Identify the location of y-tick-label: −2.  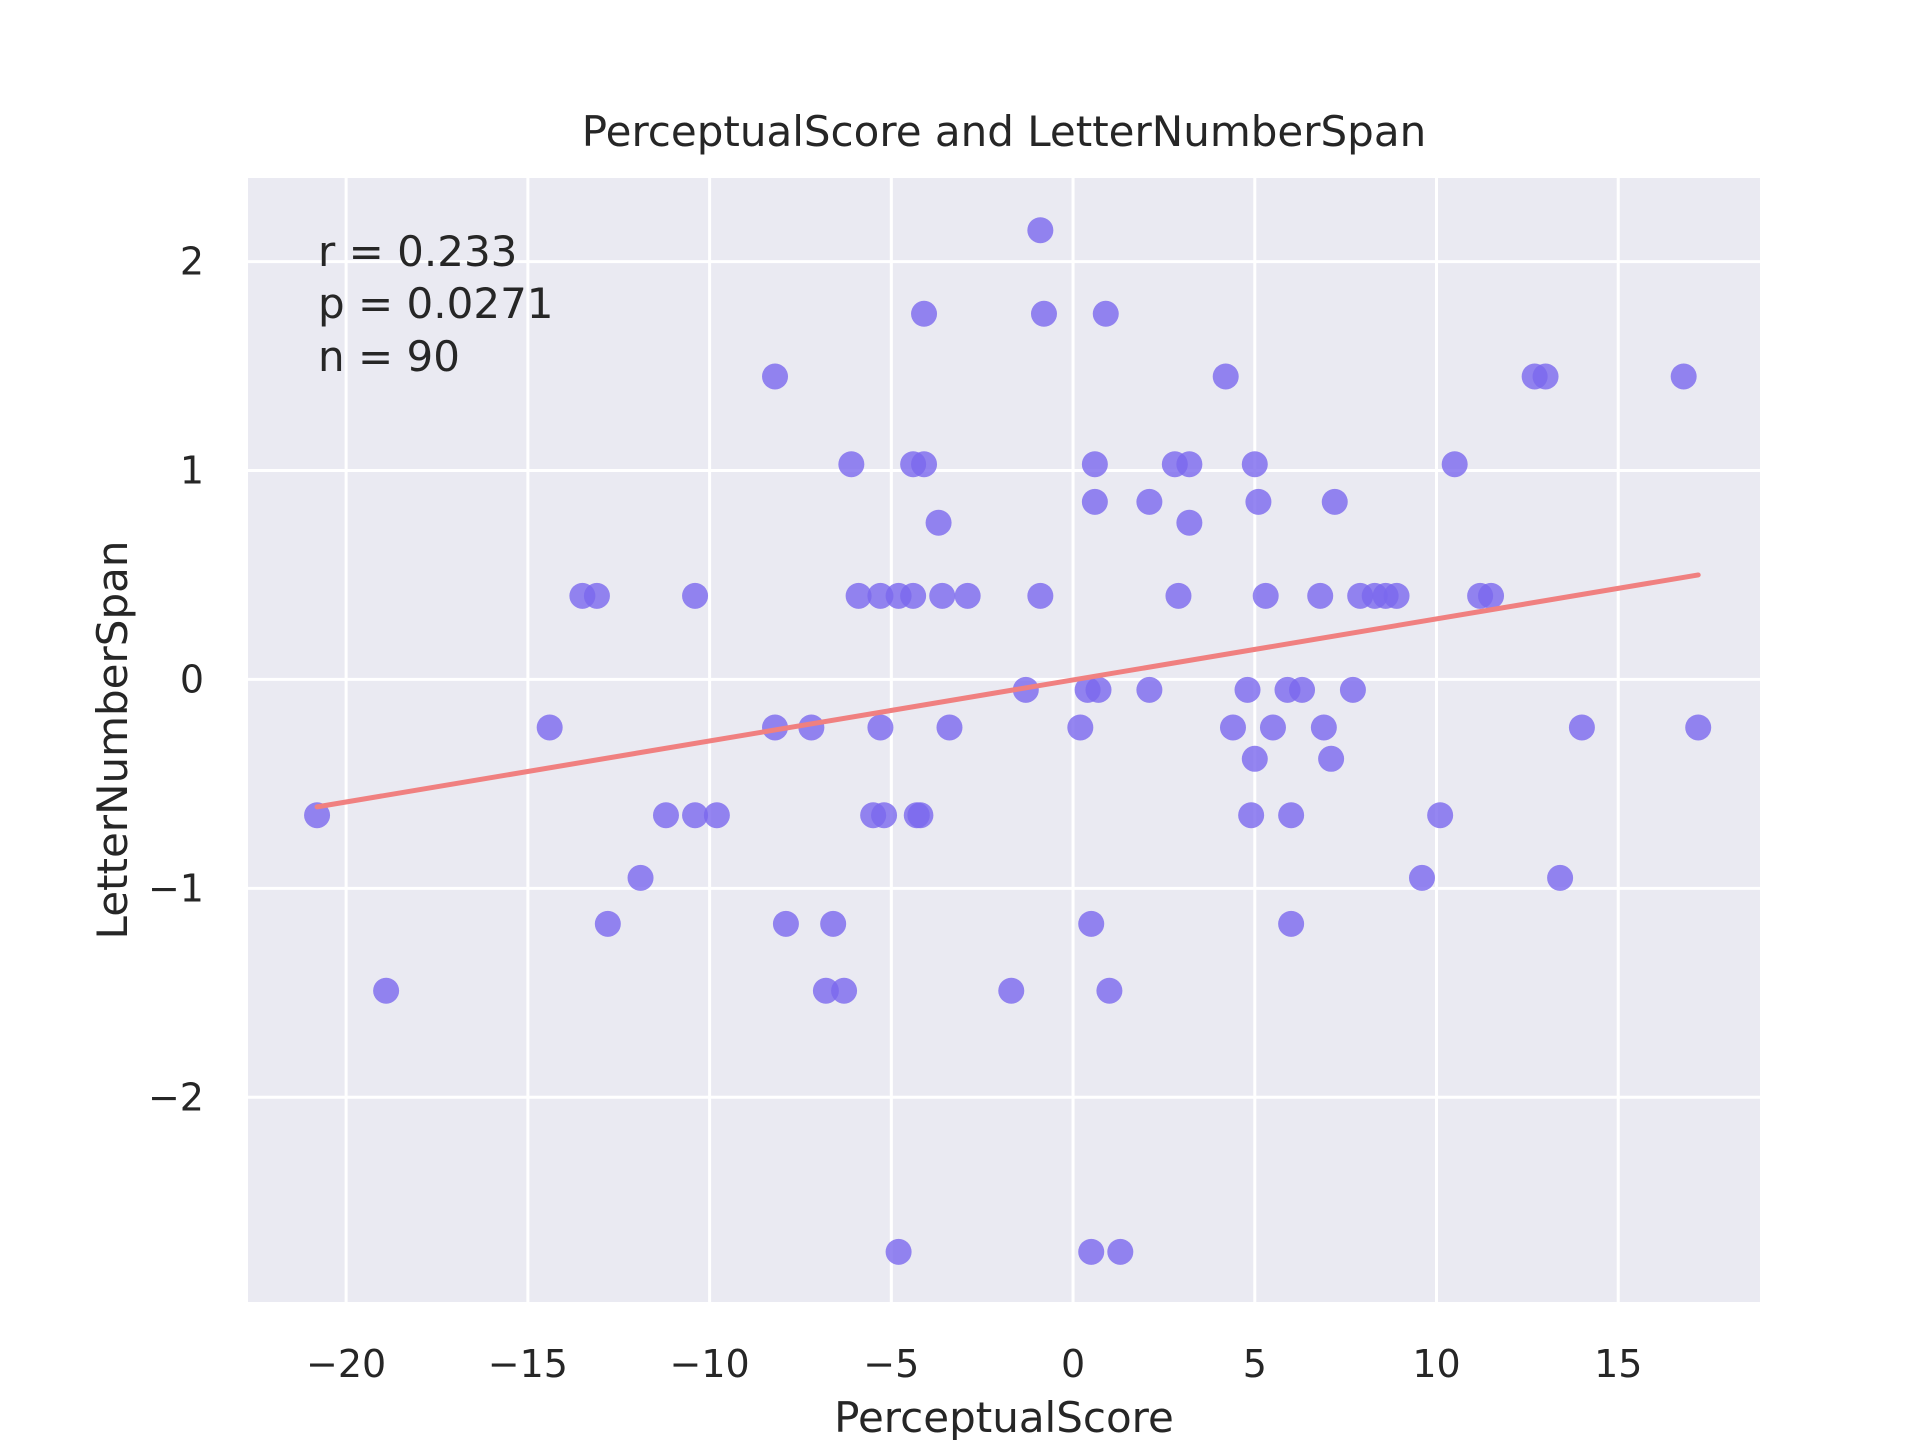
(176, 1097).